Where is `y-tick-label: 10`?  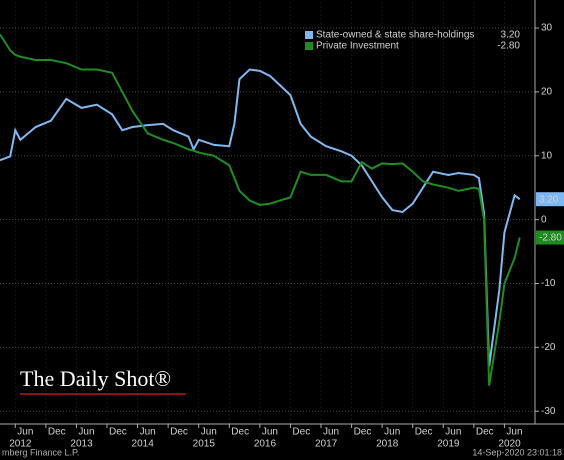
y-tick-label: 10 is located at coordinates (547, 155).